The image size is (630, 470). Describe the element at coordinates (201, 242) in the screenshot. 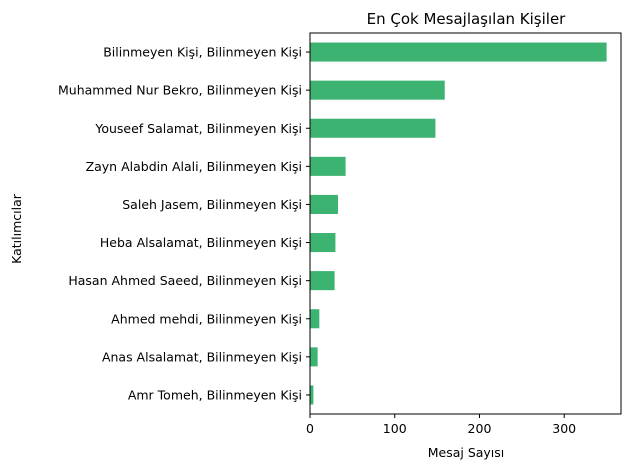

I see `y-tick-label: Heba Alsalamat, Bilinmeyen Kişi` at that location.